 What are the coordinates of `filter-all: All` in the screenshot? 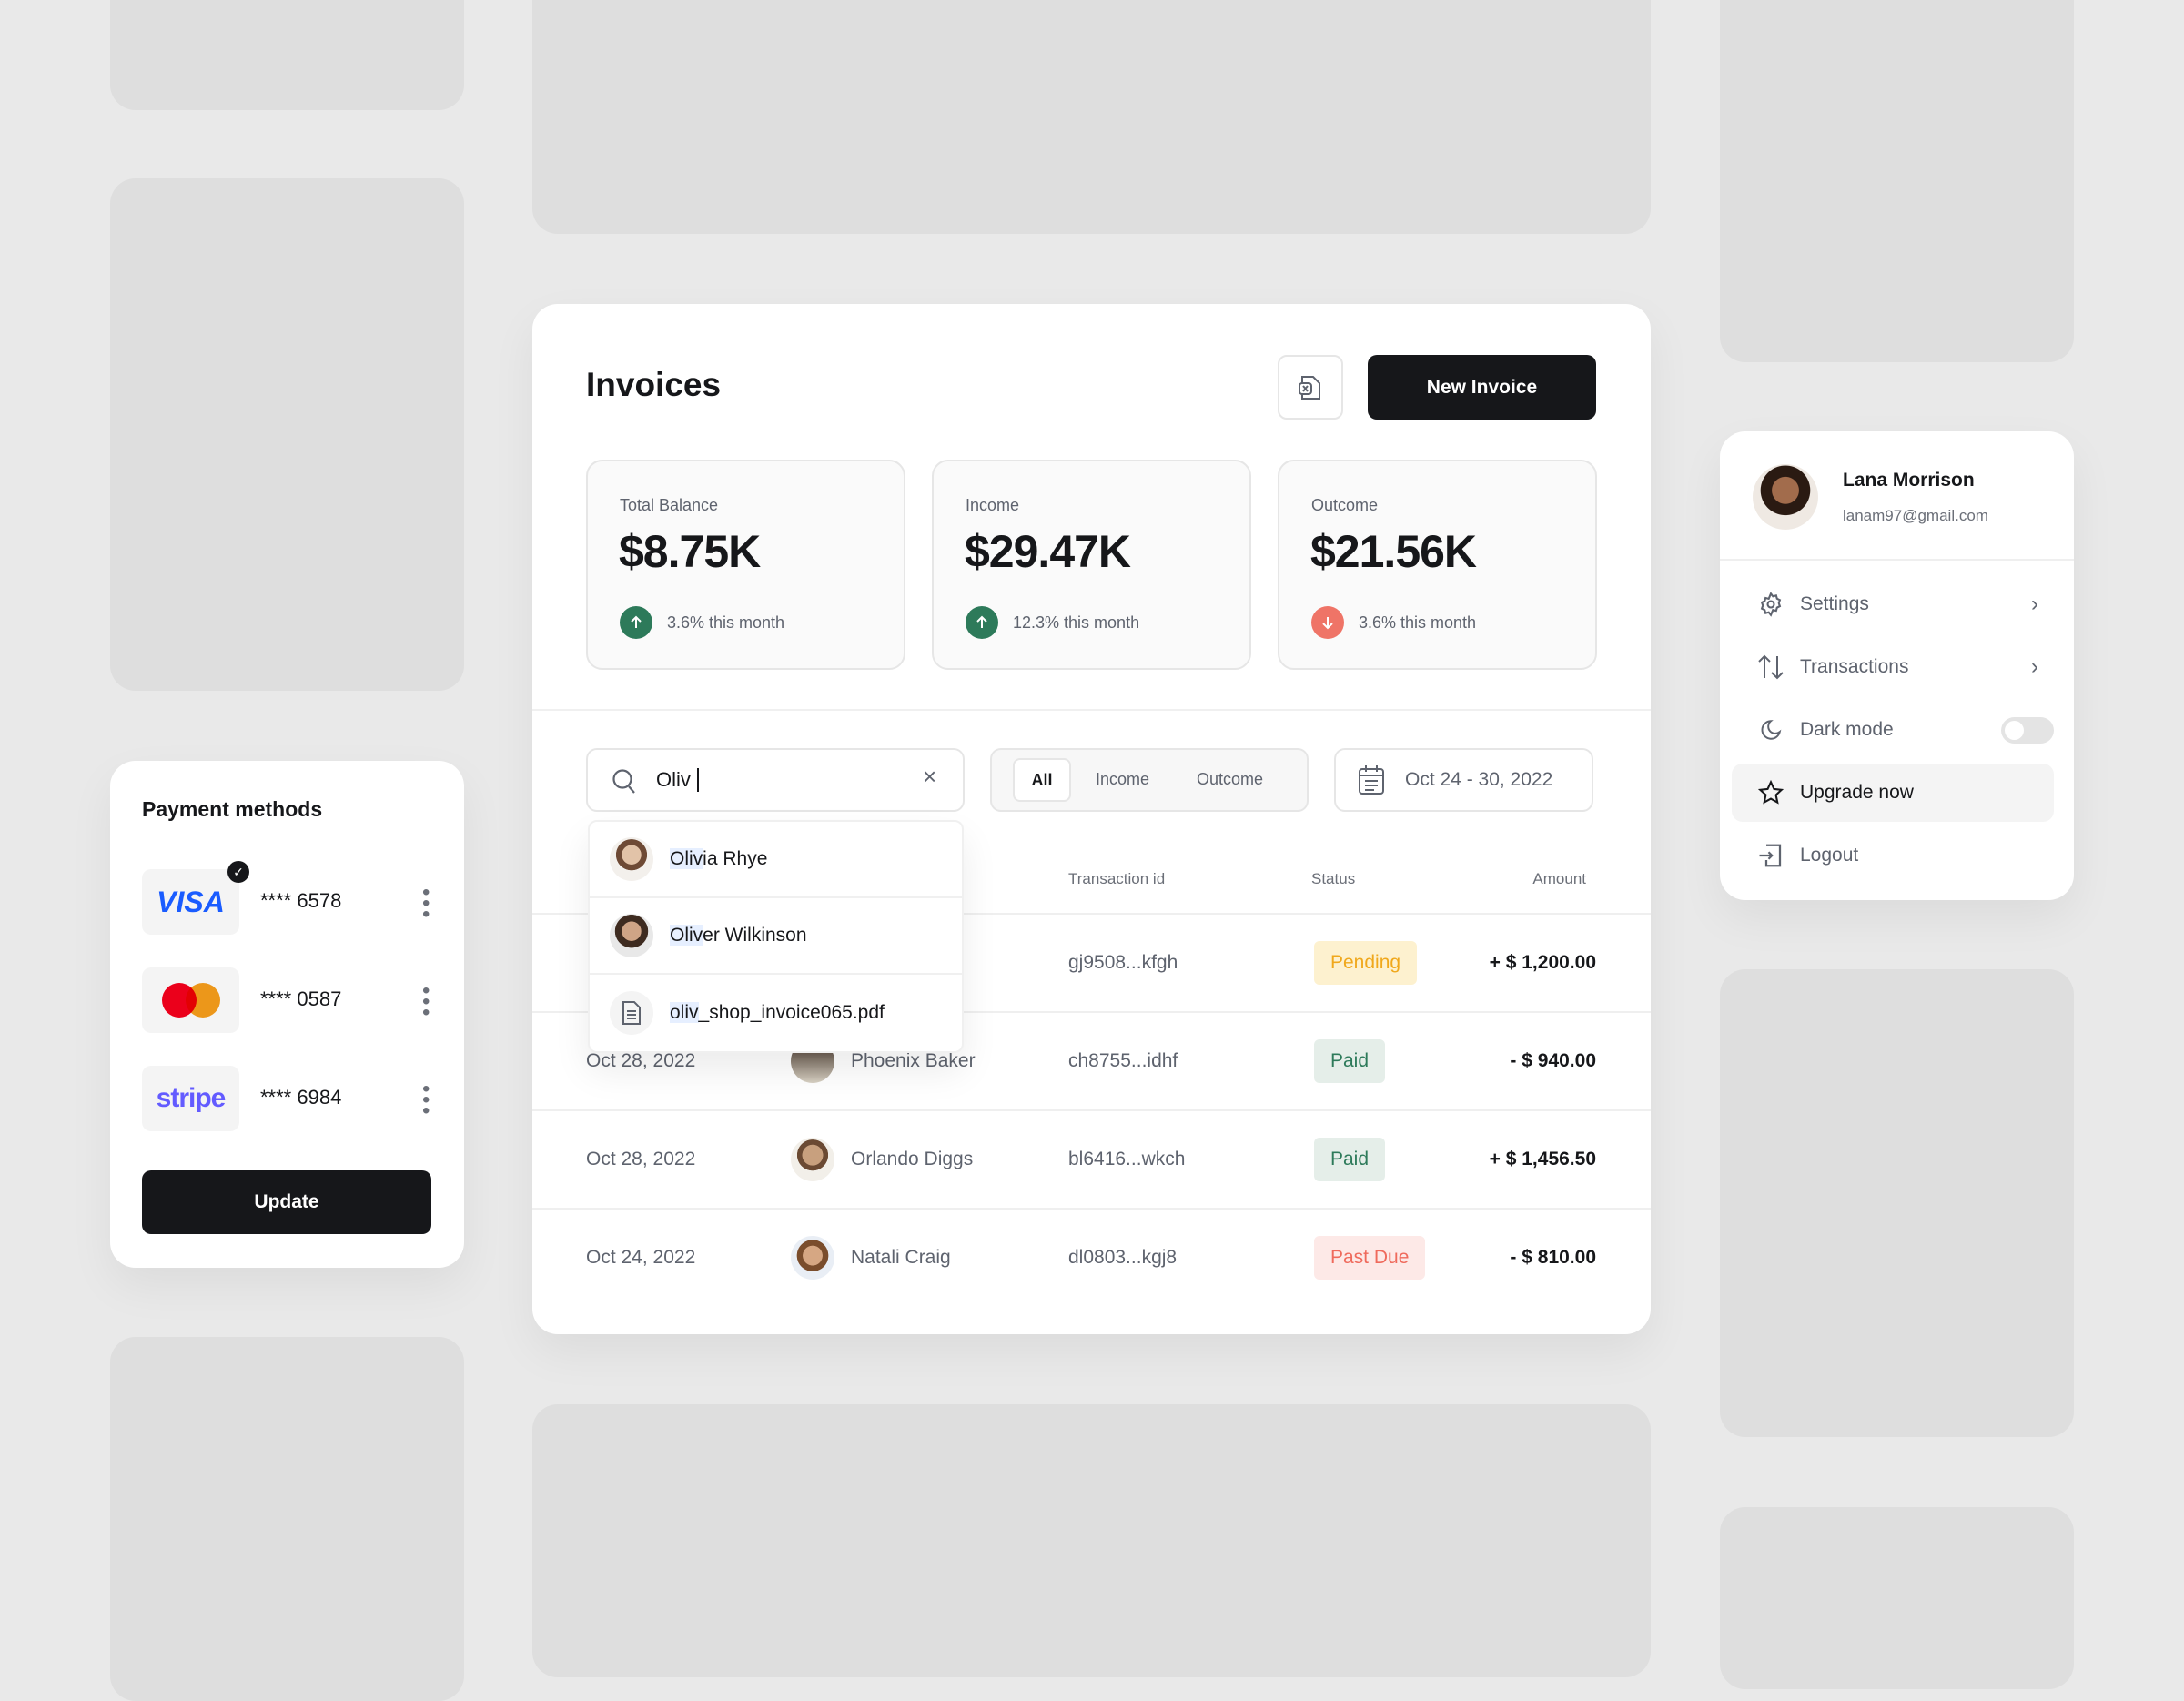 It's located at (1042, 780).